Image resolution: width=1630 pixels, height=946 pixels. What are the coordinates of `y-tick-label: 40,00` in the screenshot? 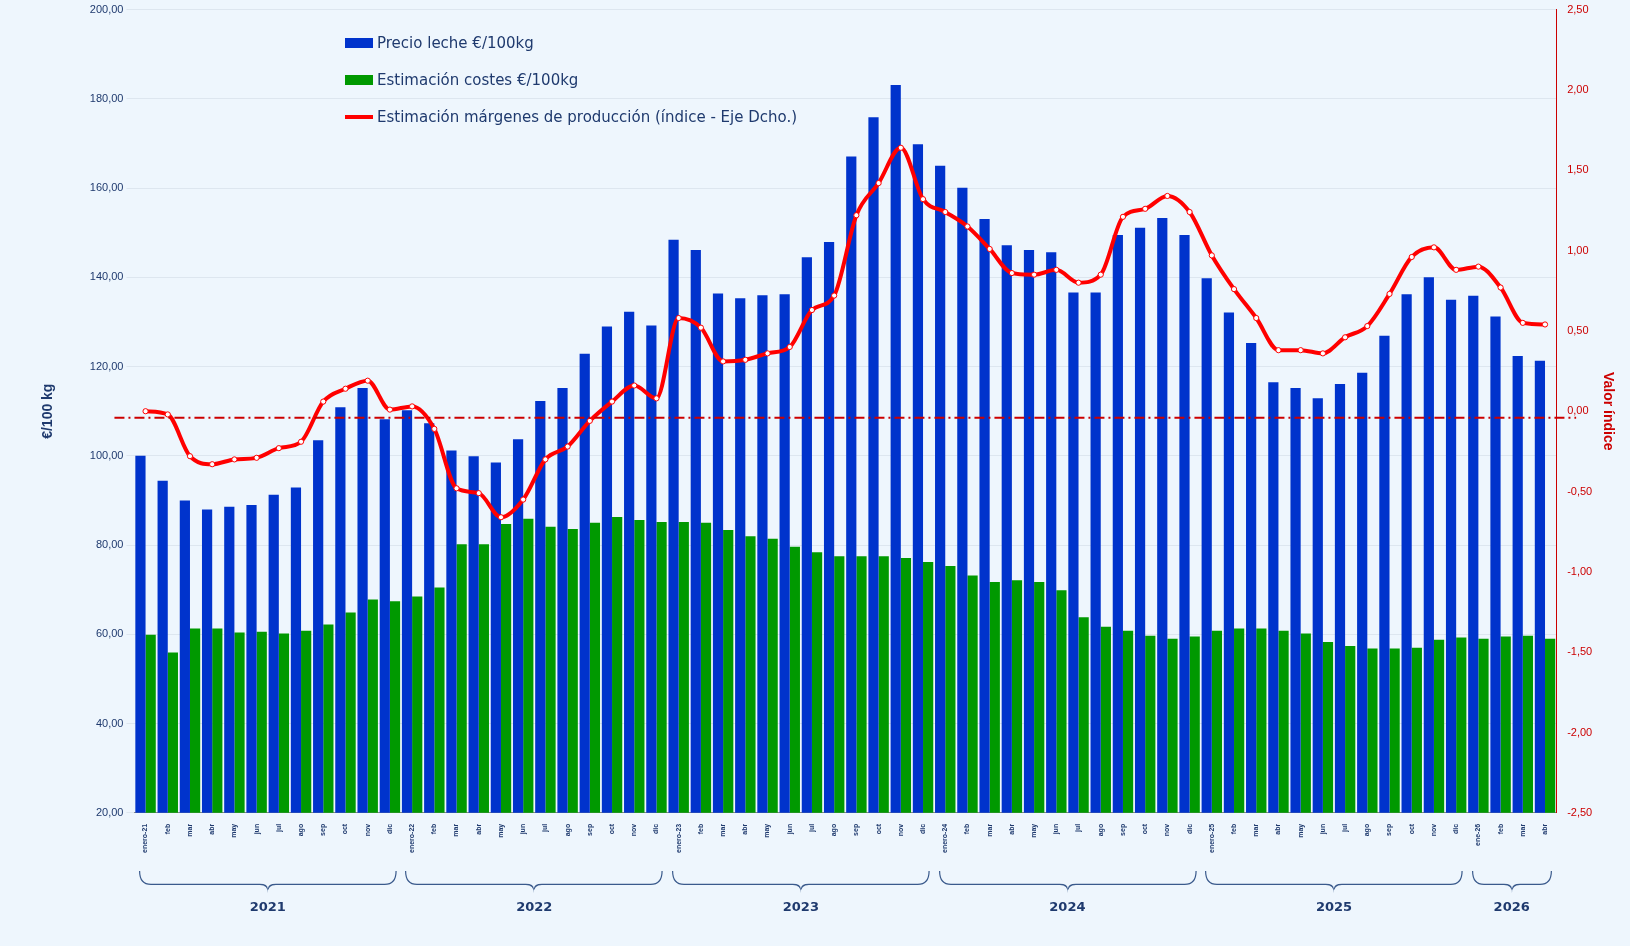 It's located at (109, 722).